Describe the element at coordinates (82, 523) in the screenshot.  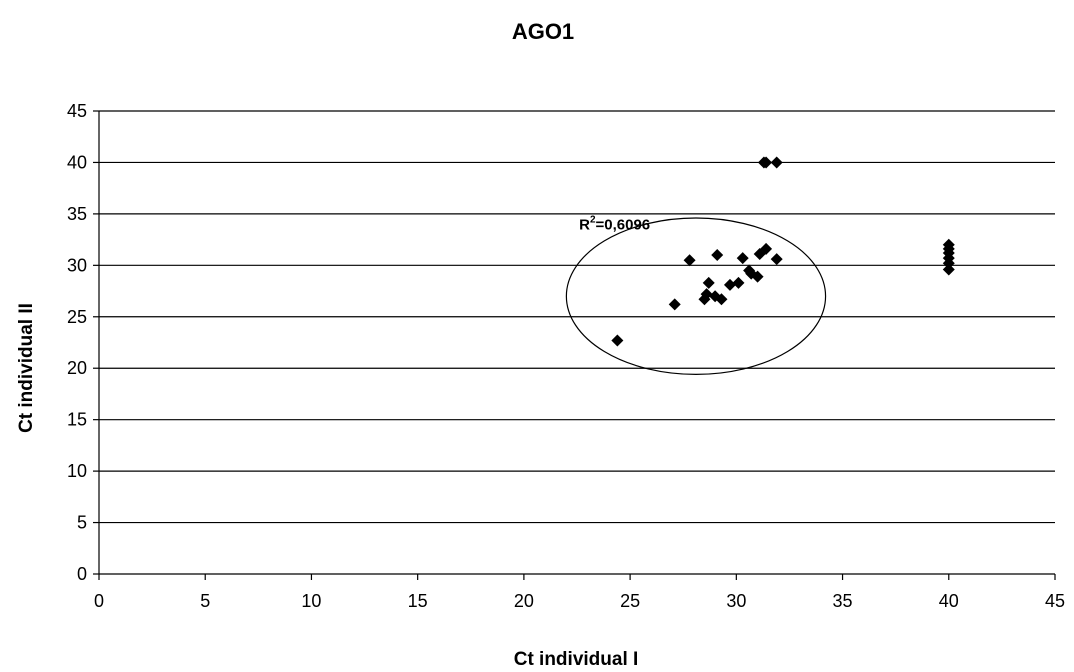
I see `y-tick-label-5: 5` at that location.